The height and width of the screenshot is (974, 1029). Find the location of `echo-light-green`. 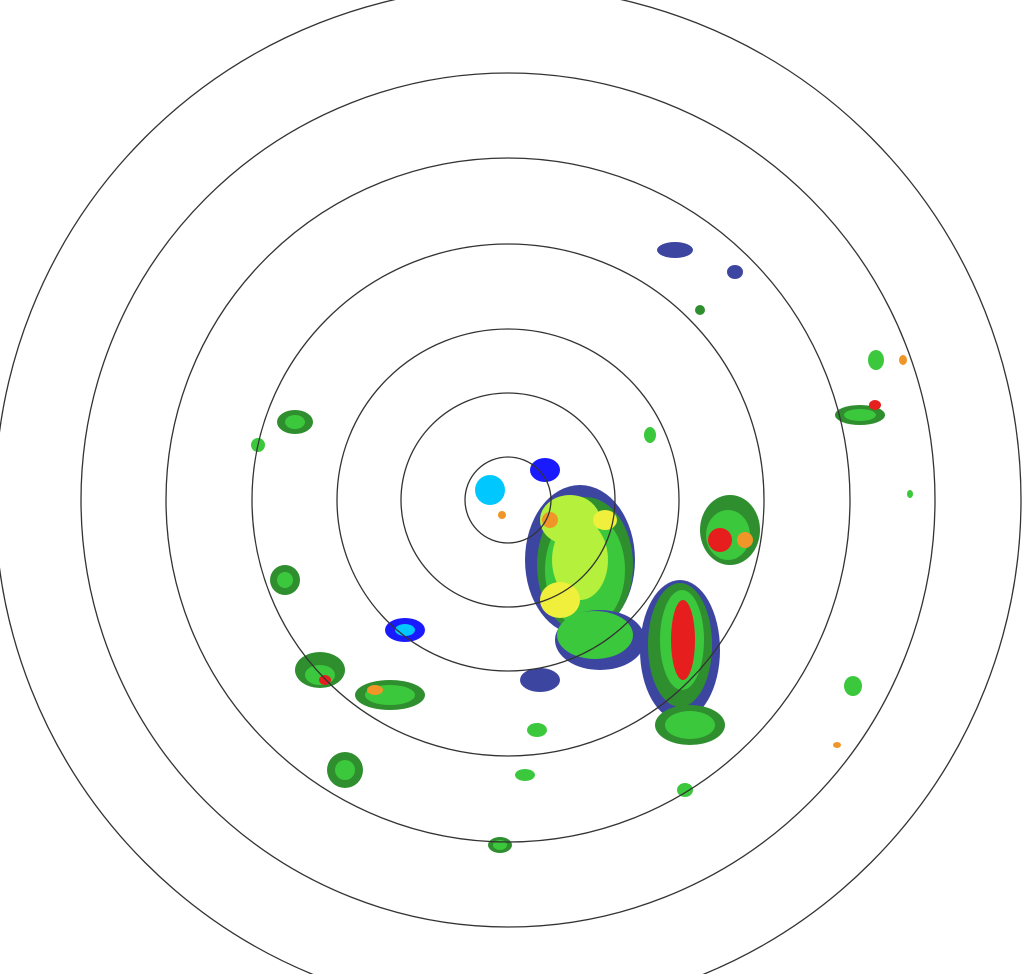

echo-light-green is located at coordinates (570, 520).